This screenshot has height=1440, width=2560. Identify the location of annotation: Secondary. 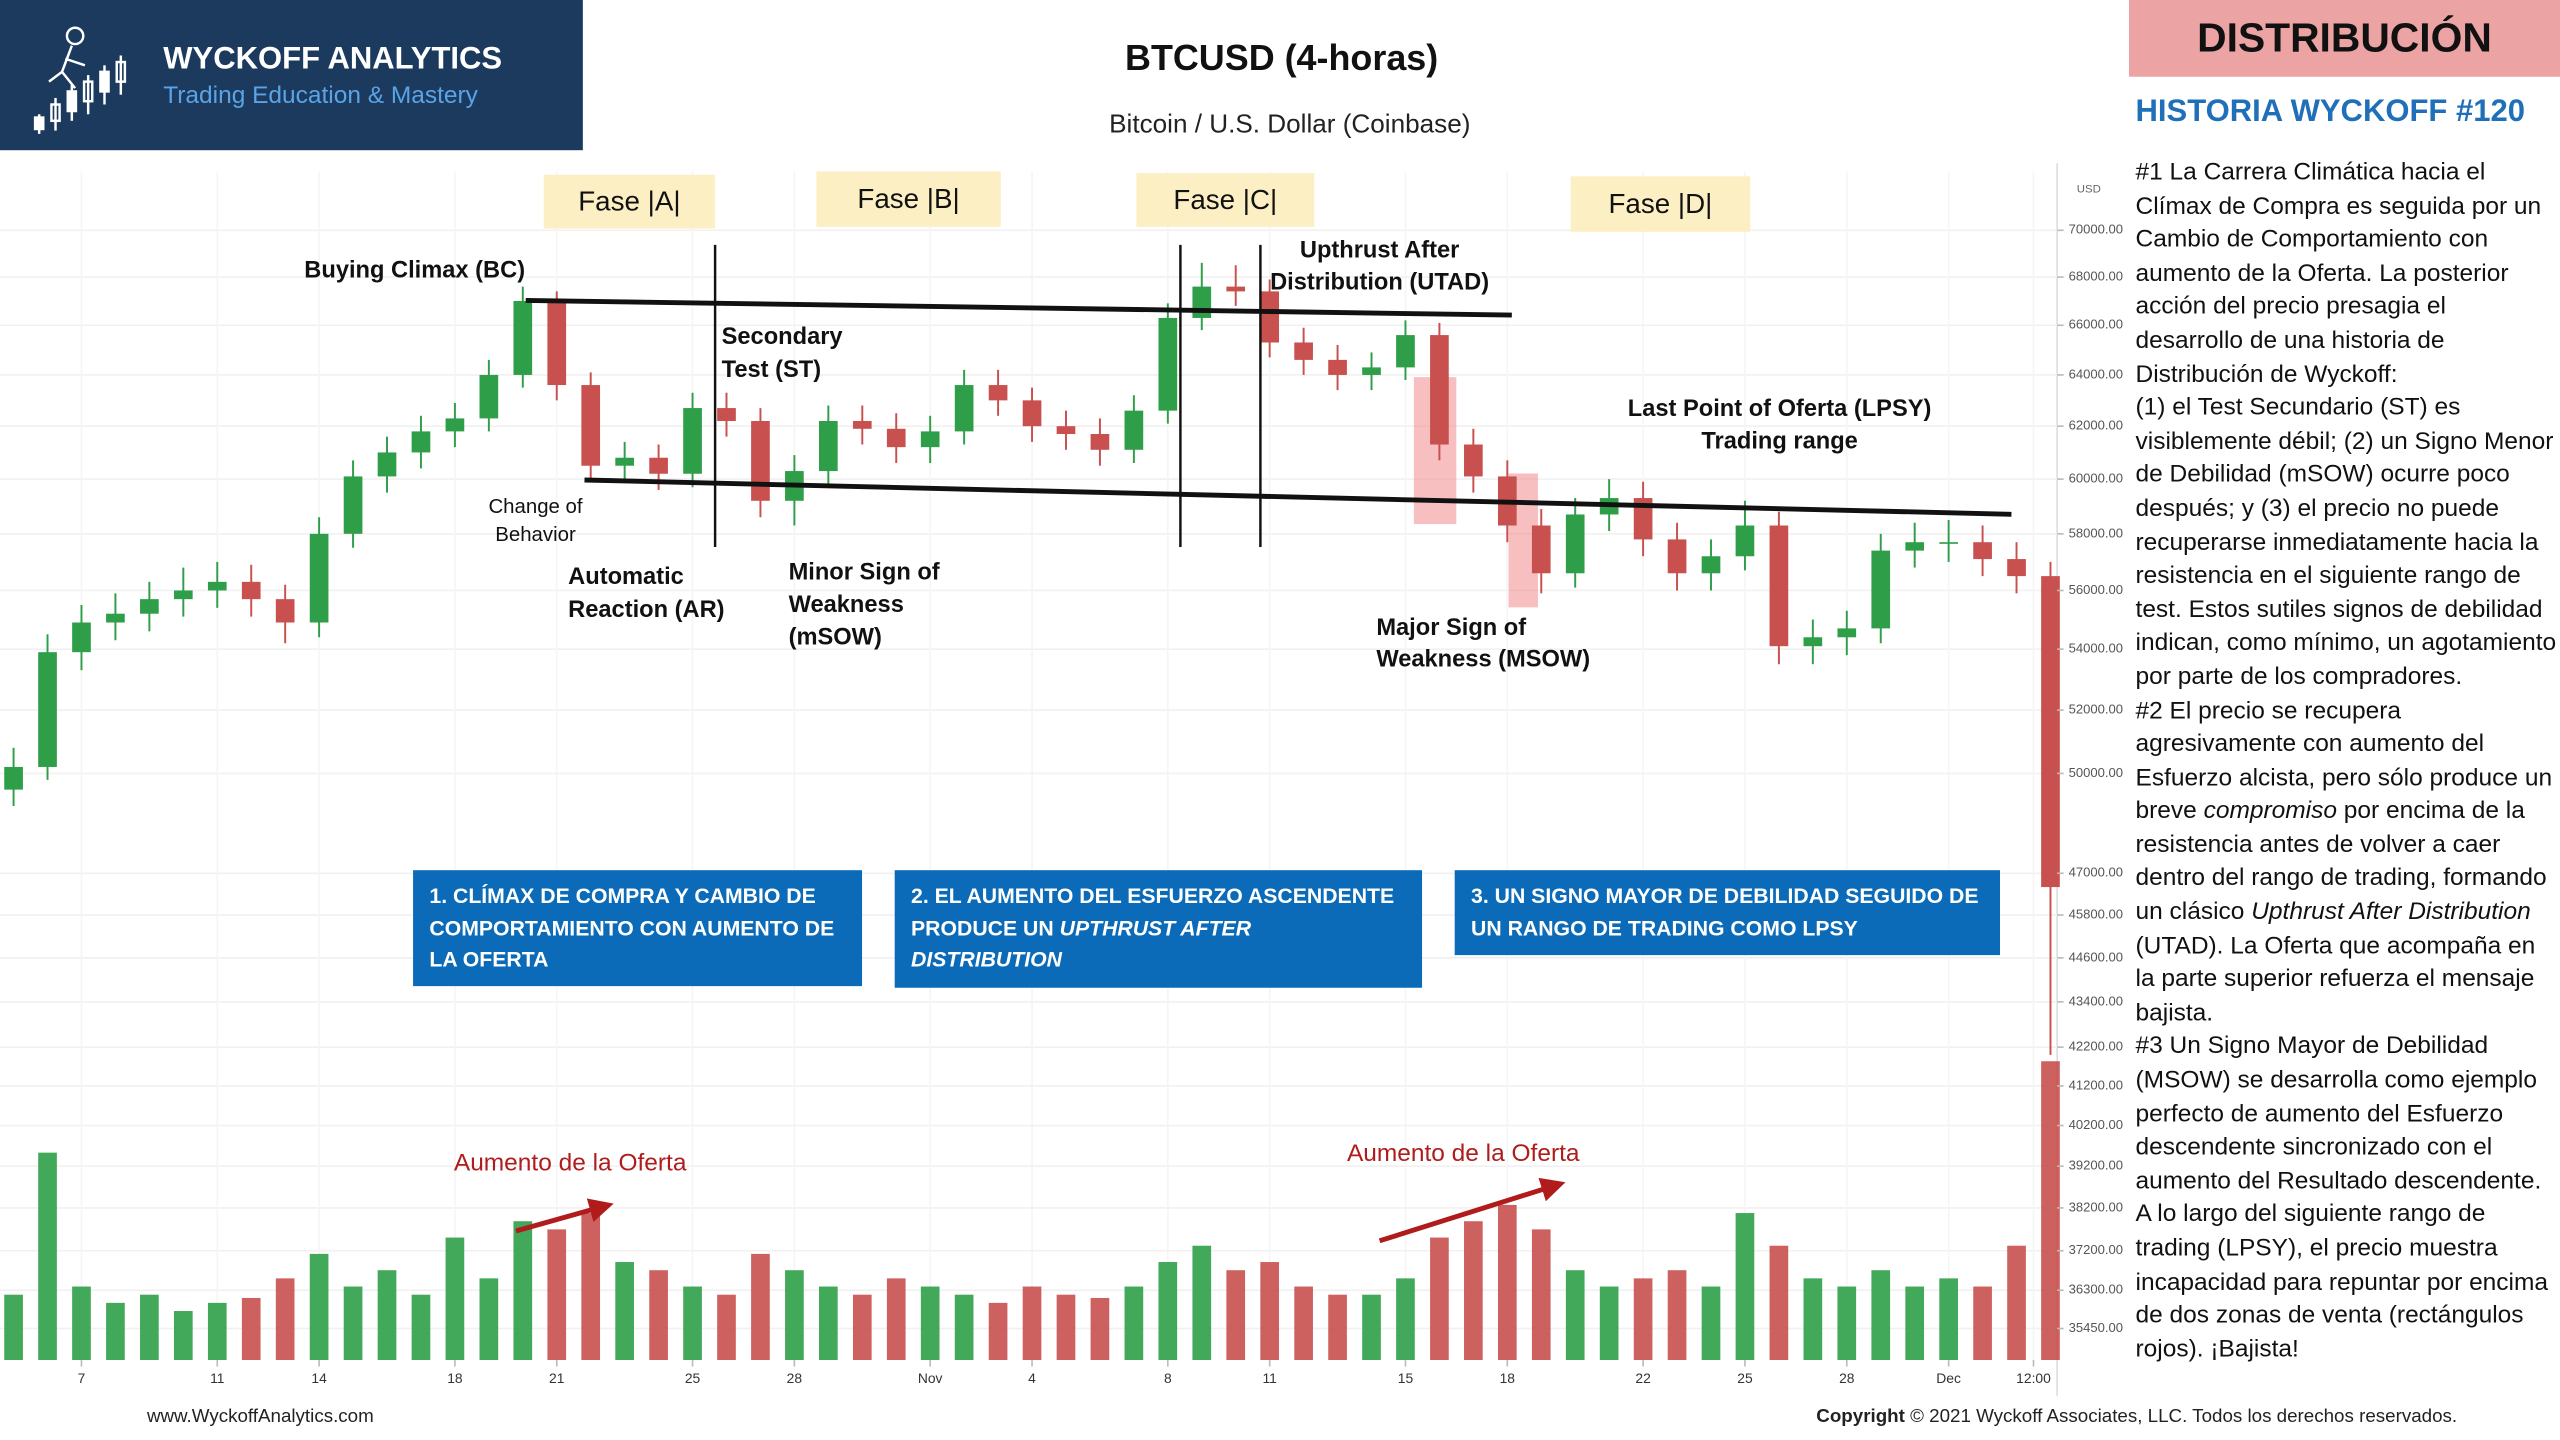
(783, 337).